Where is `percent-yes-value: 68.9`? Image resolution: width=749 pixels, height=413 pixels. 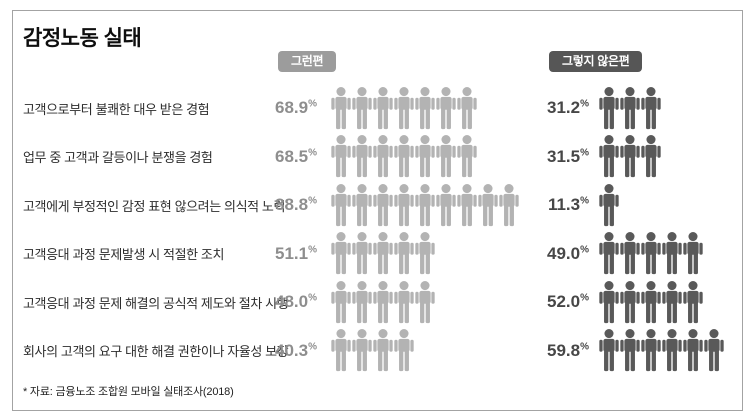 percent-yes-value: 68.9 is located at coordinates (292, 108).